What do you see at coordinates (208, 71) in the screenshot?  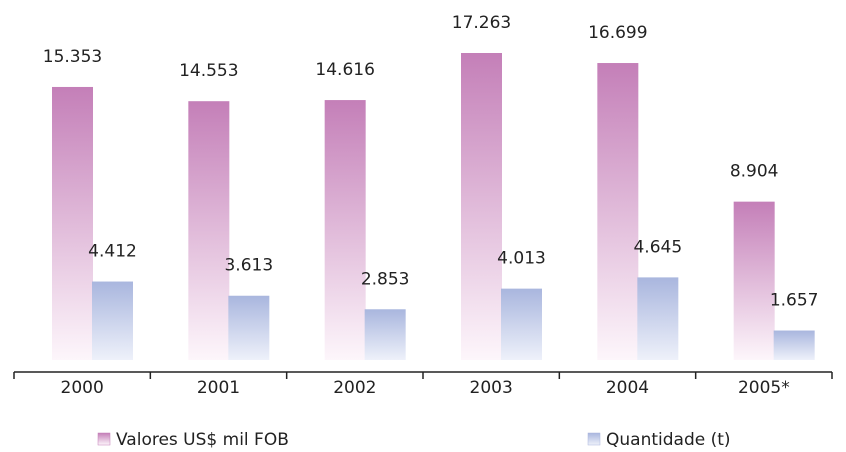 I see `data-label: 14.553` at bounding box center [208, 71].